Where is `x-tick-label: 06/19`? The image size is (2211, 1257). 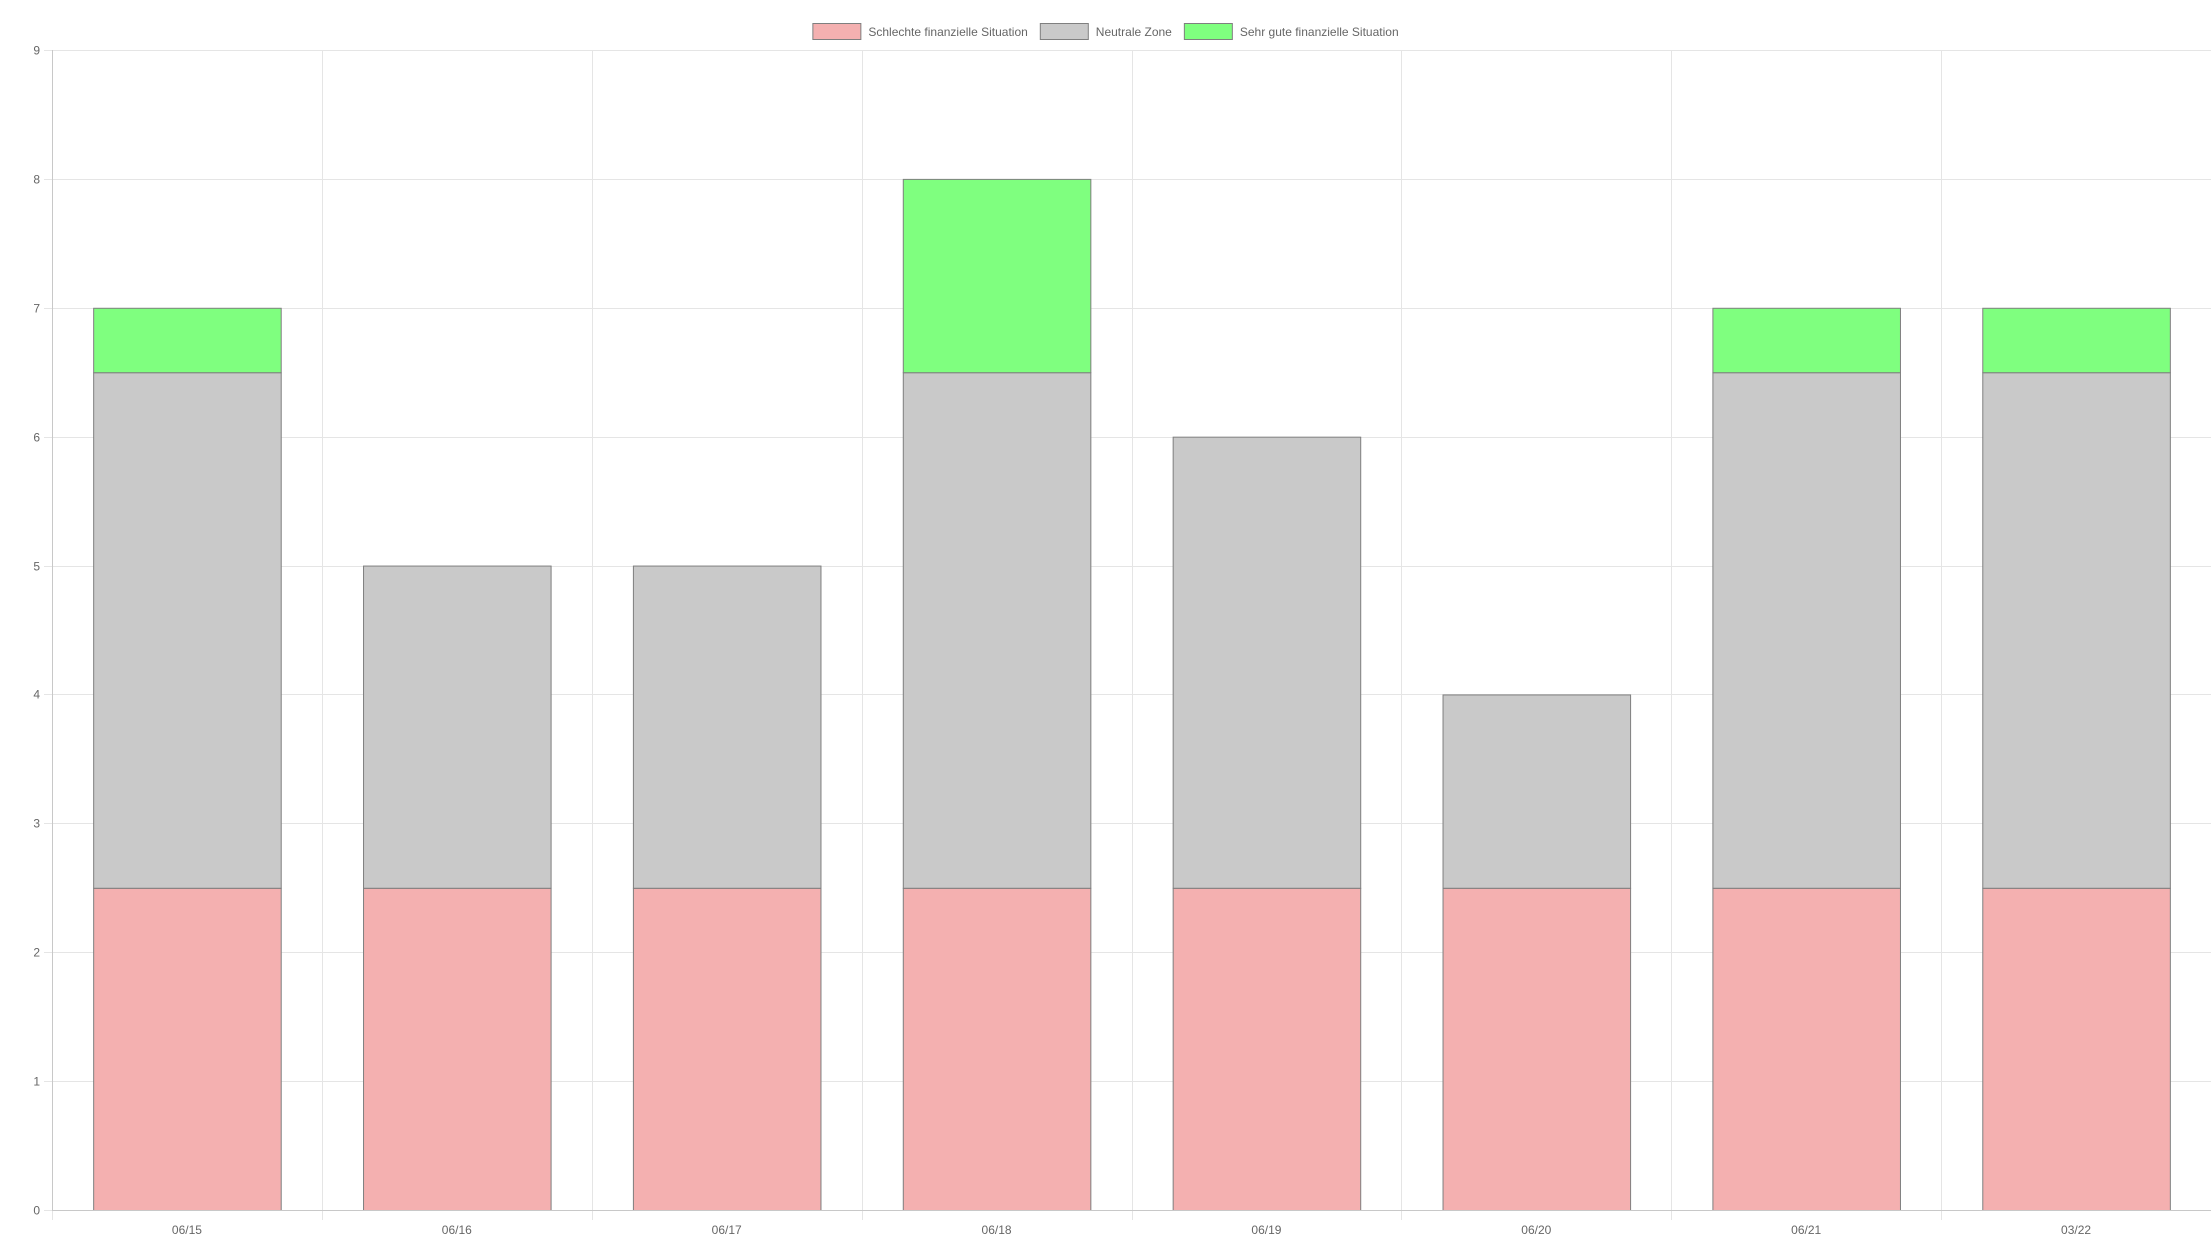 x-tick-label: 06/19 is located at coordinates (1266, 1230).